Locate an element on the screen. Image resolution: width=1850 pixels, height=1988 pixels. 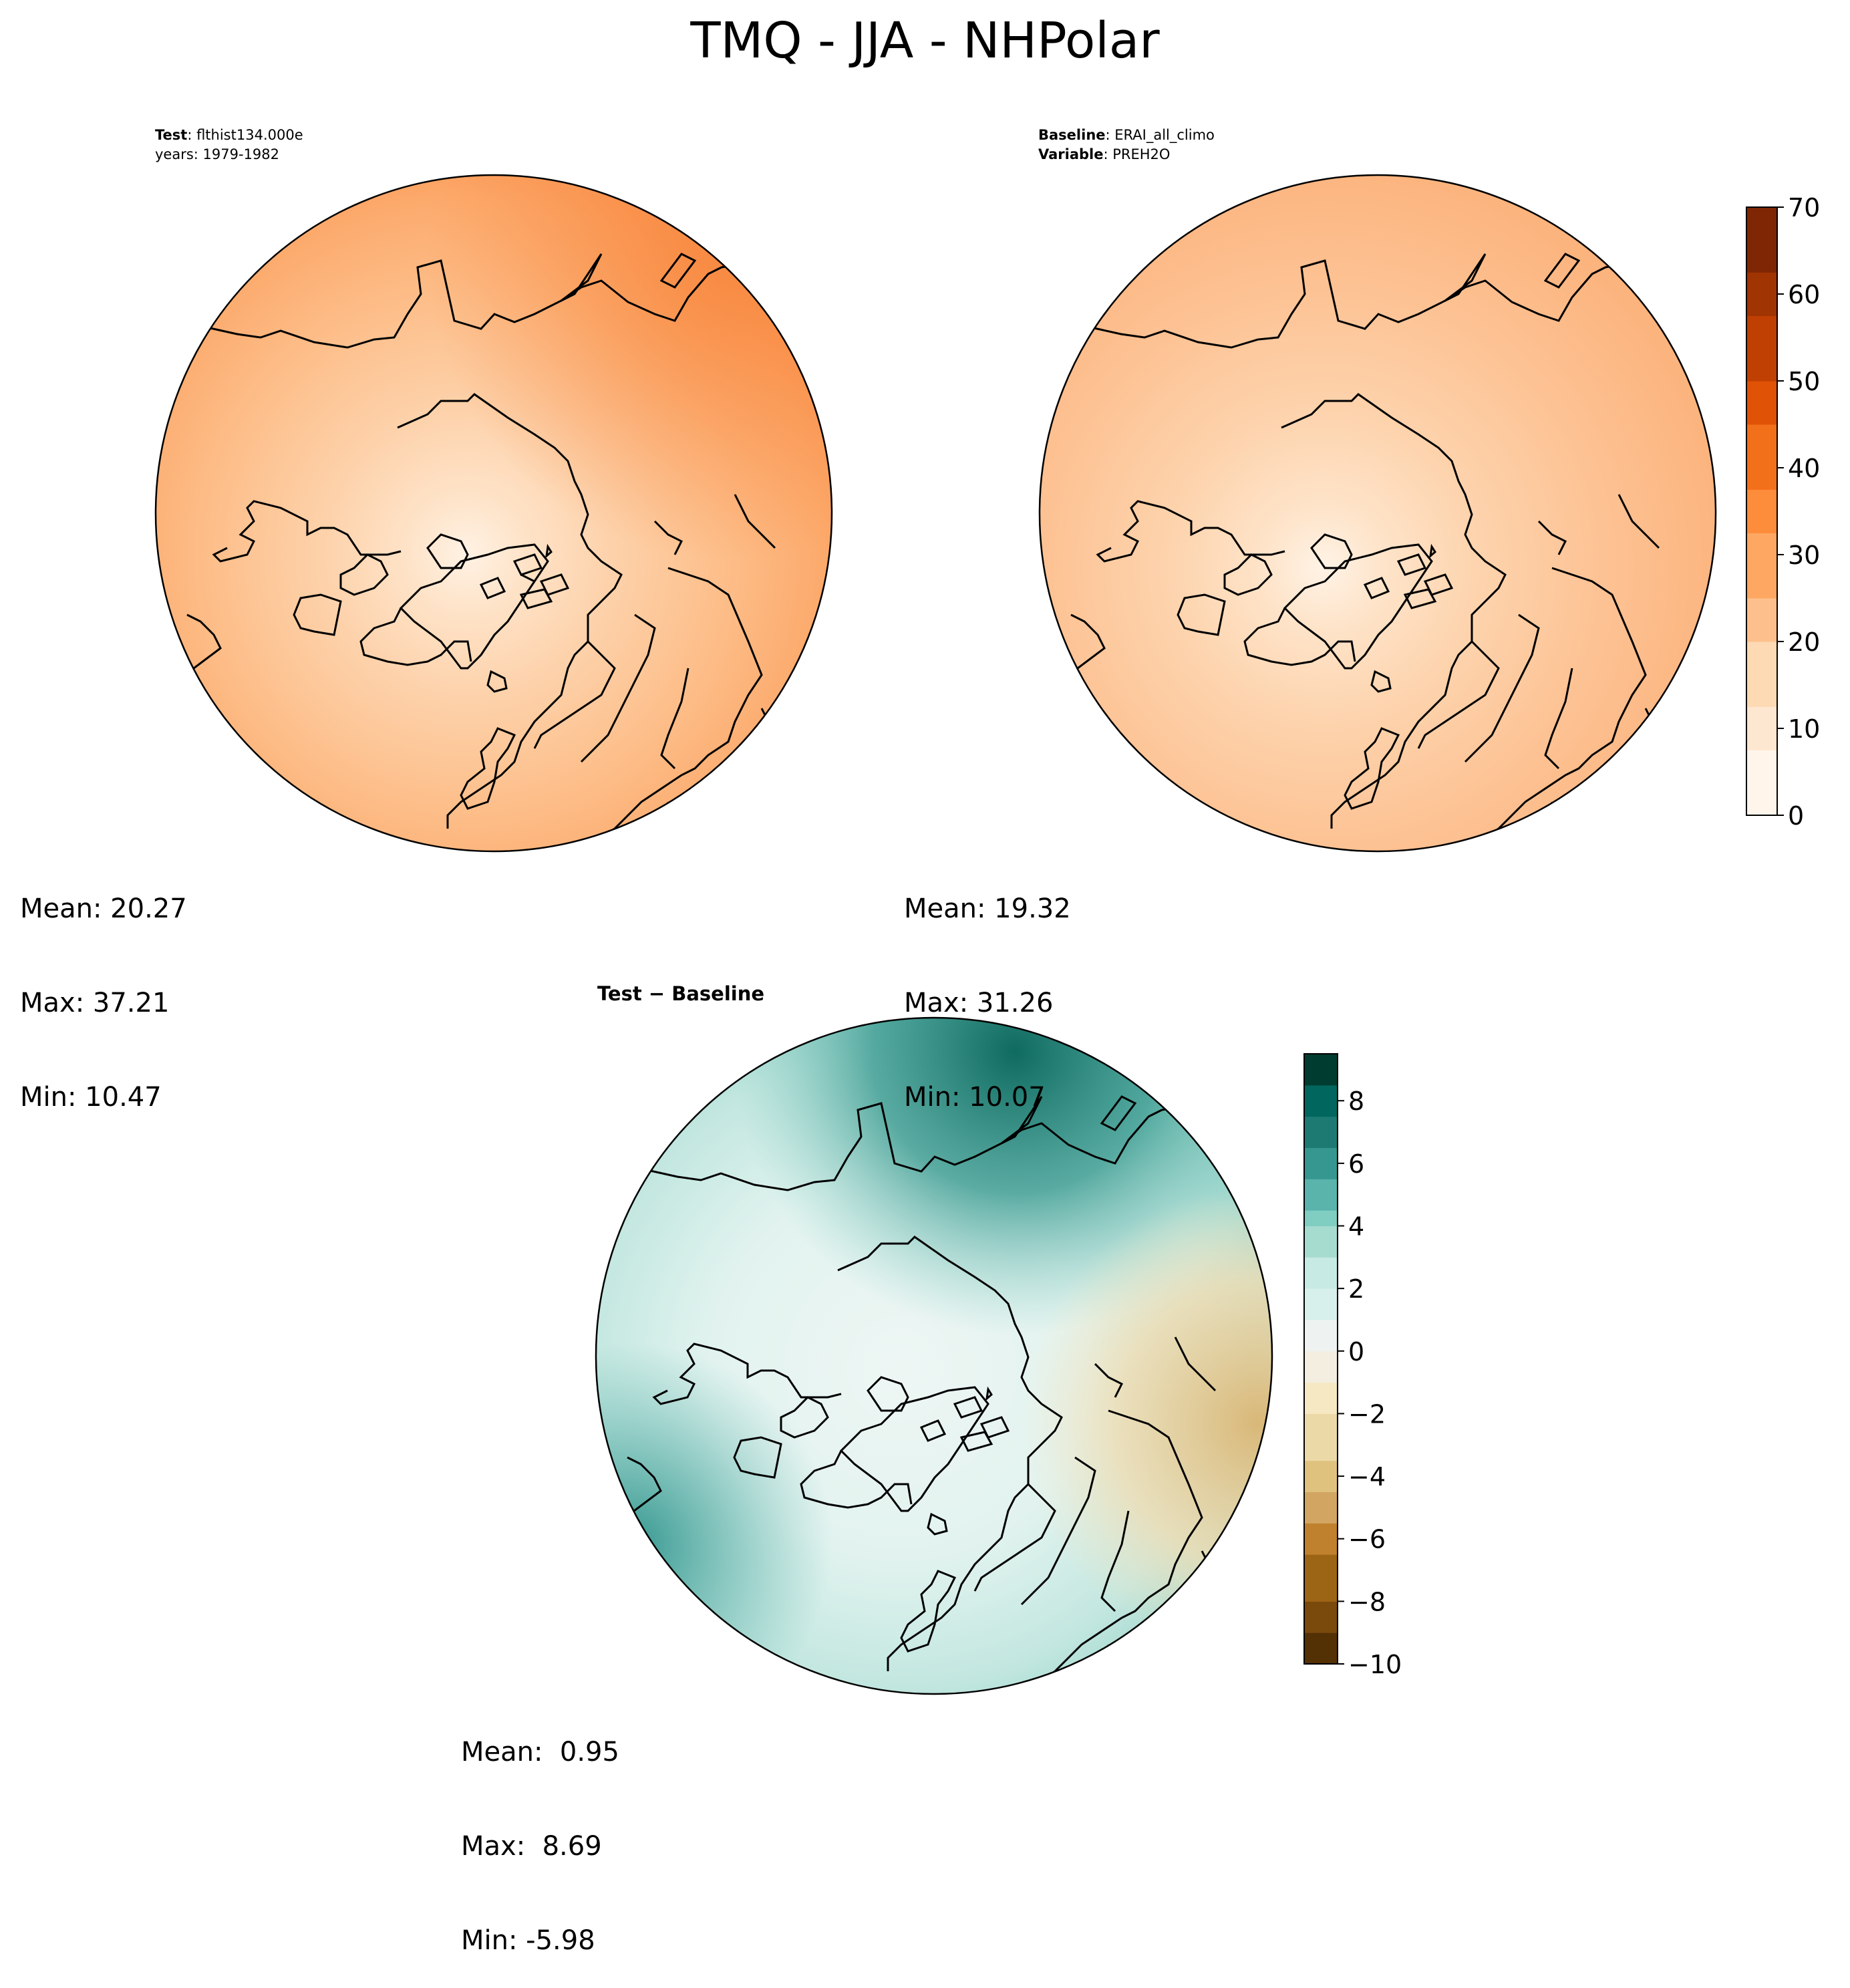
diff-mean: Mean: 0.95 is located at coordinates (540, 1752).